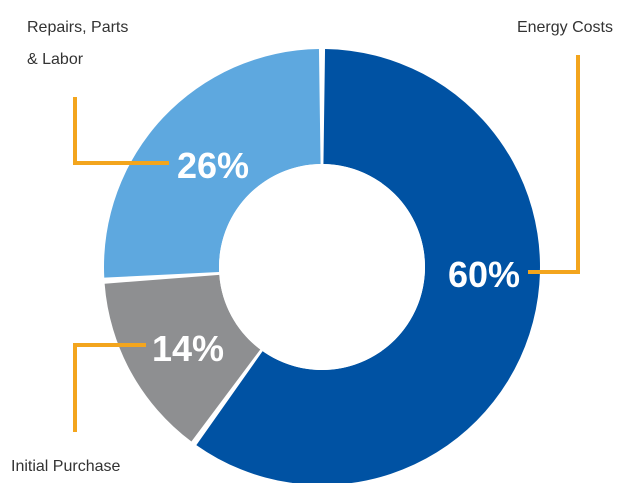 This screenshot has height=483, width=625. Describe the element at coordinates (77, 27) in the screenshot. I see `callout-label-repairs-line1: Repairs, Parts` at that location.